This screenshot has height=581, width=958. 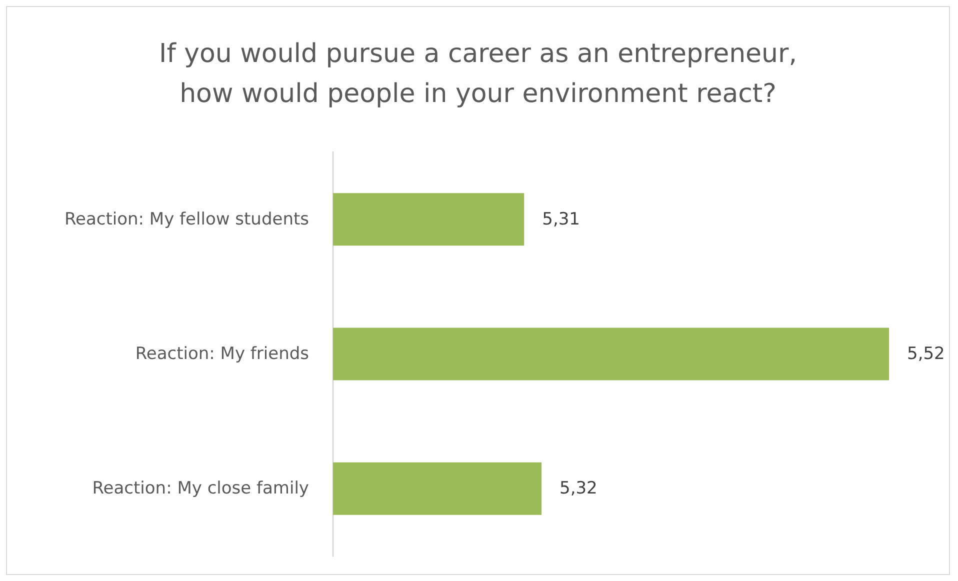 I want to click on data-label: 5,31, so click(x=561, y=219).